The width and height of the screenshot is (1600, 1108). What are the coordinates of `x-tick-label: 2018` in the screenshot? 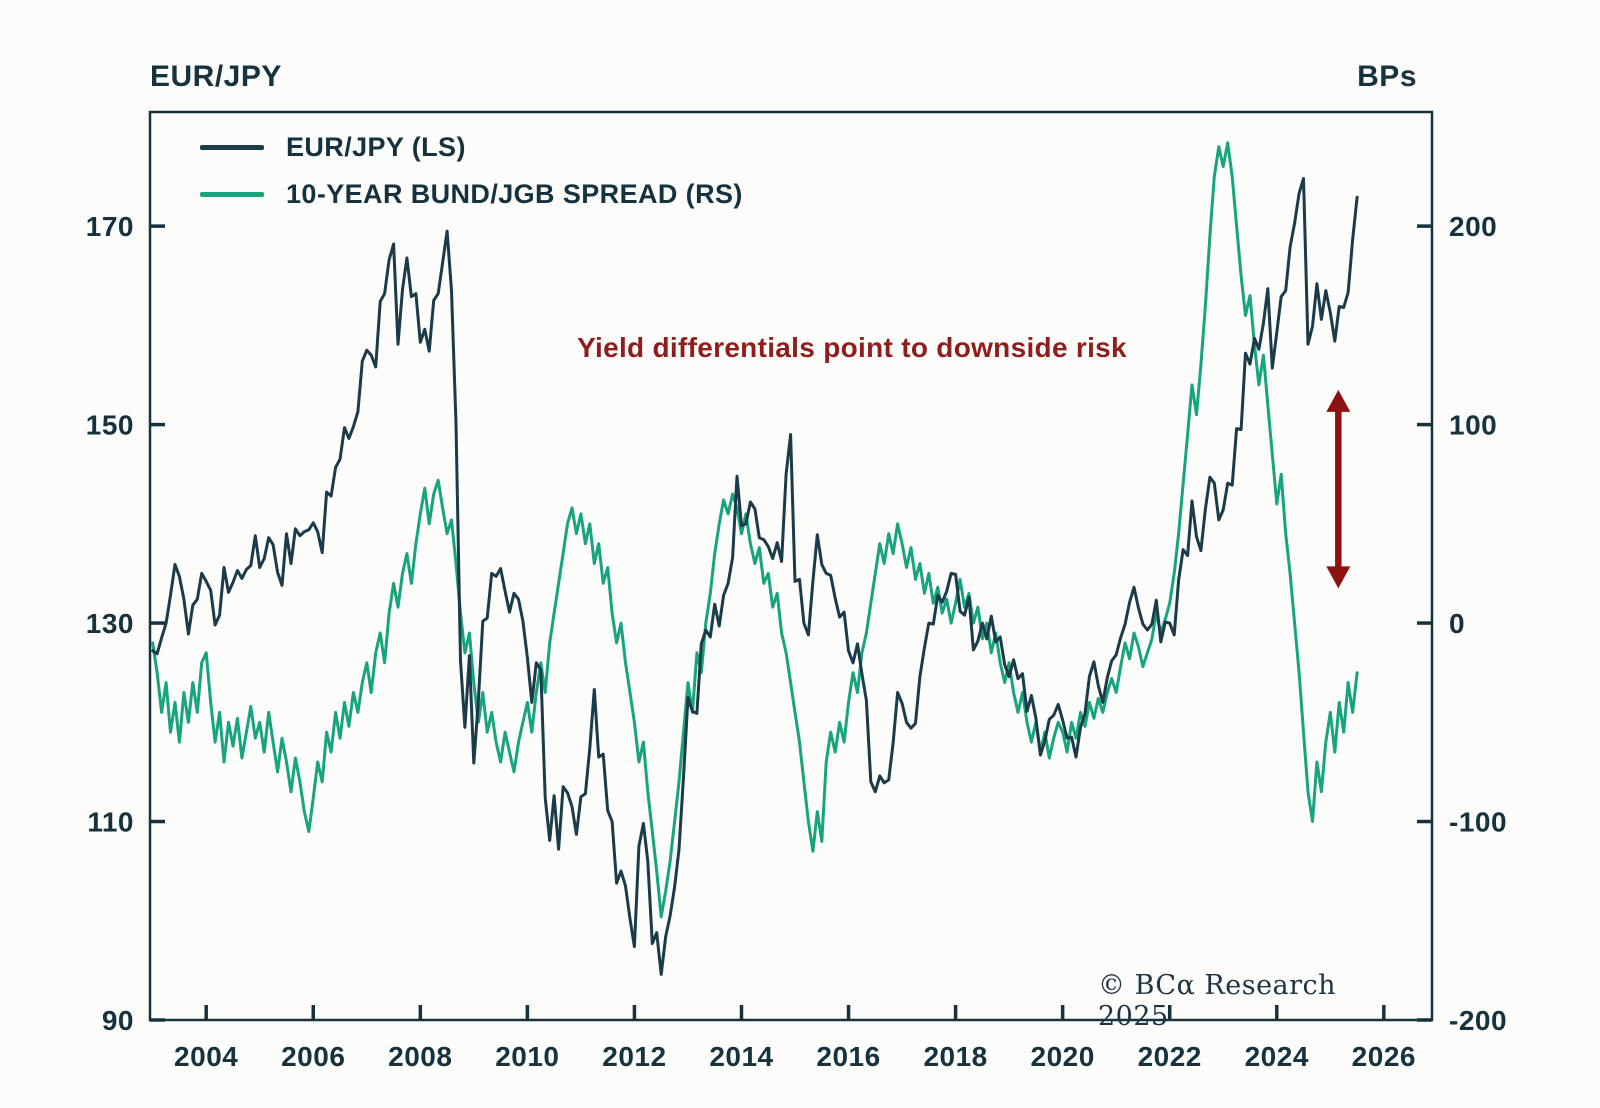 It's located at (955, 1056).